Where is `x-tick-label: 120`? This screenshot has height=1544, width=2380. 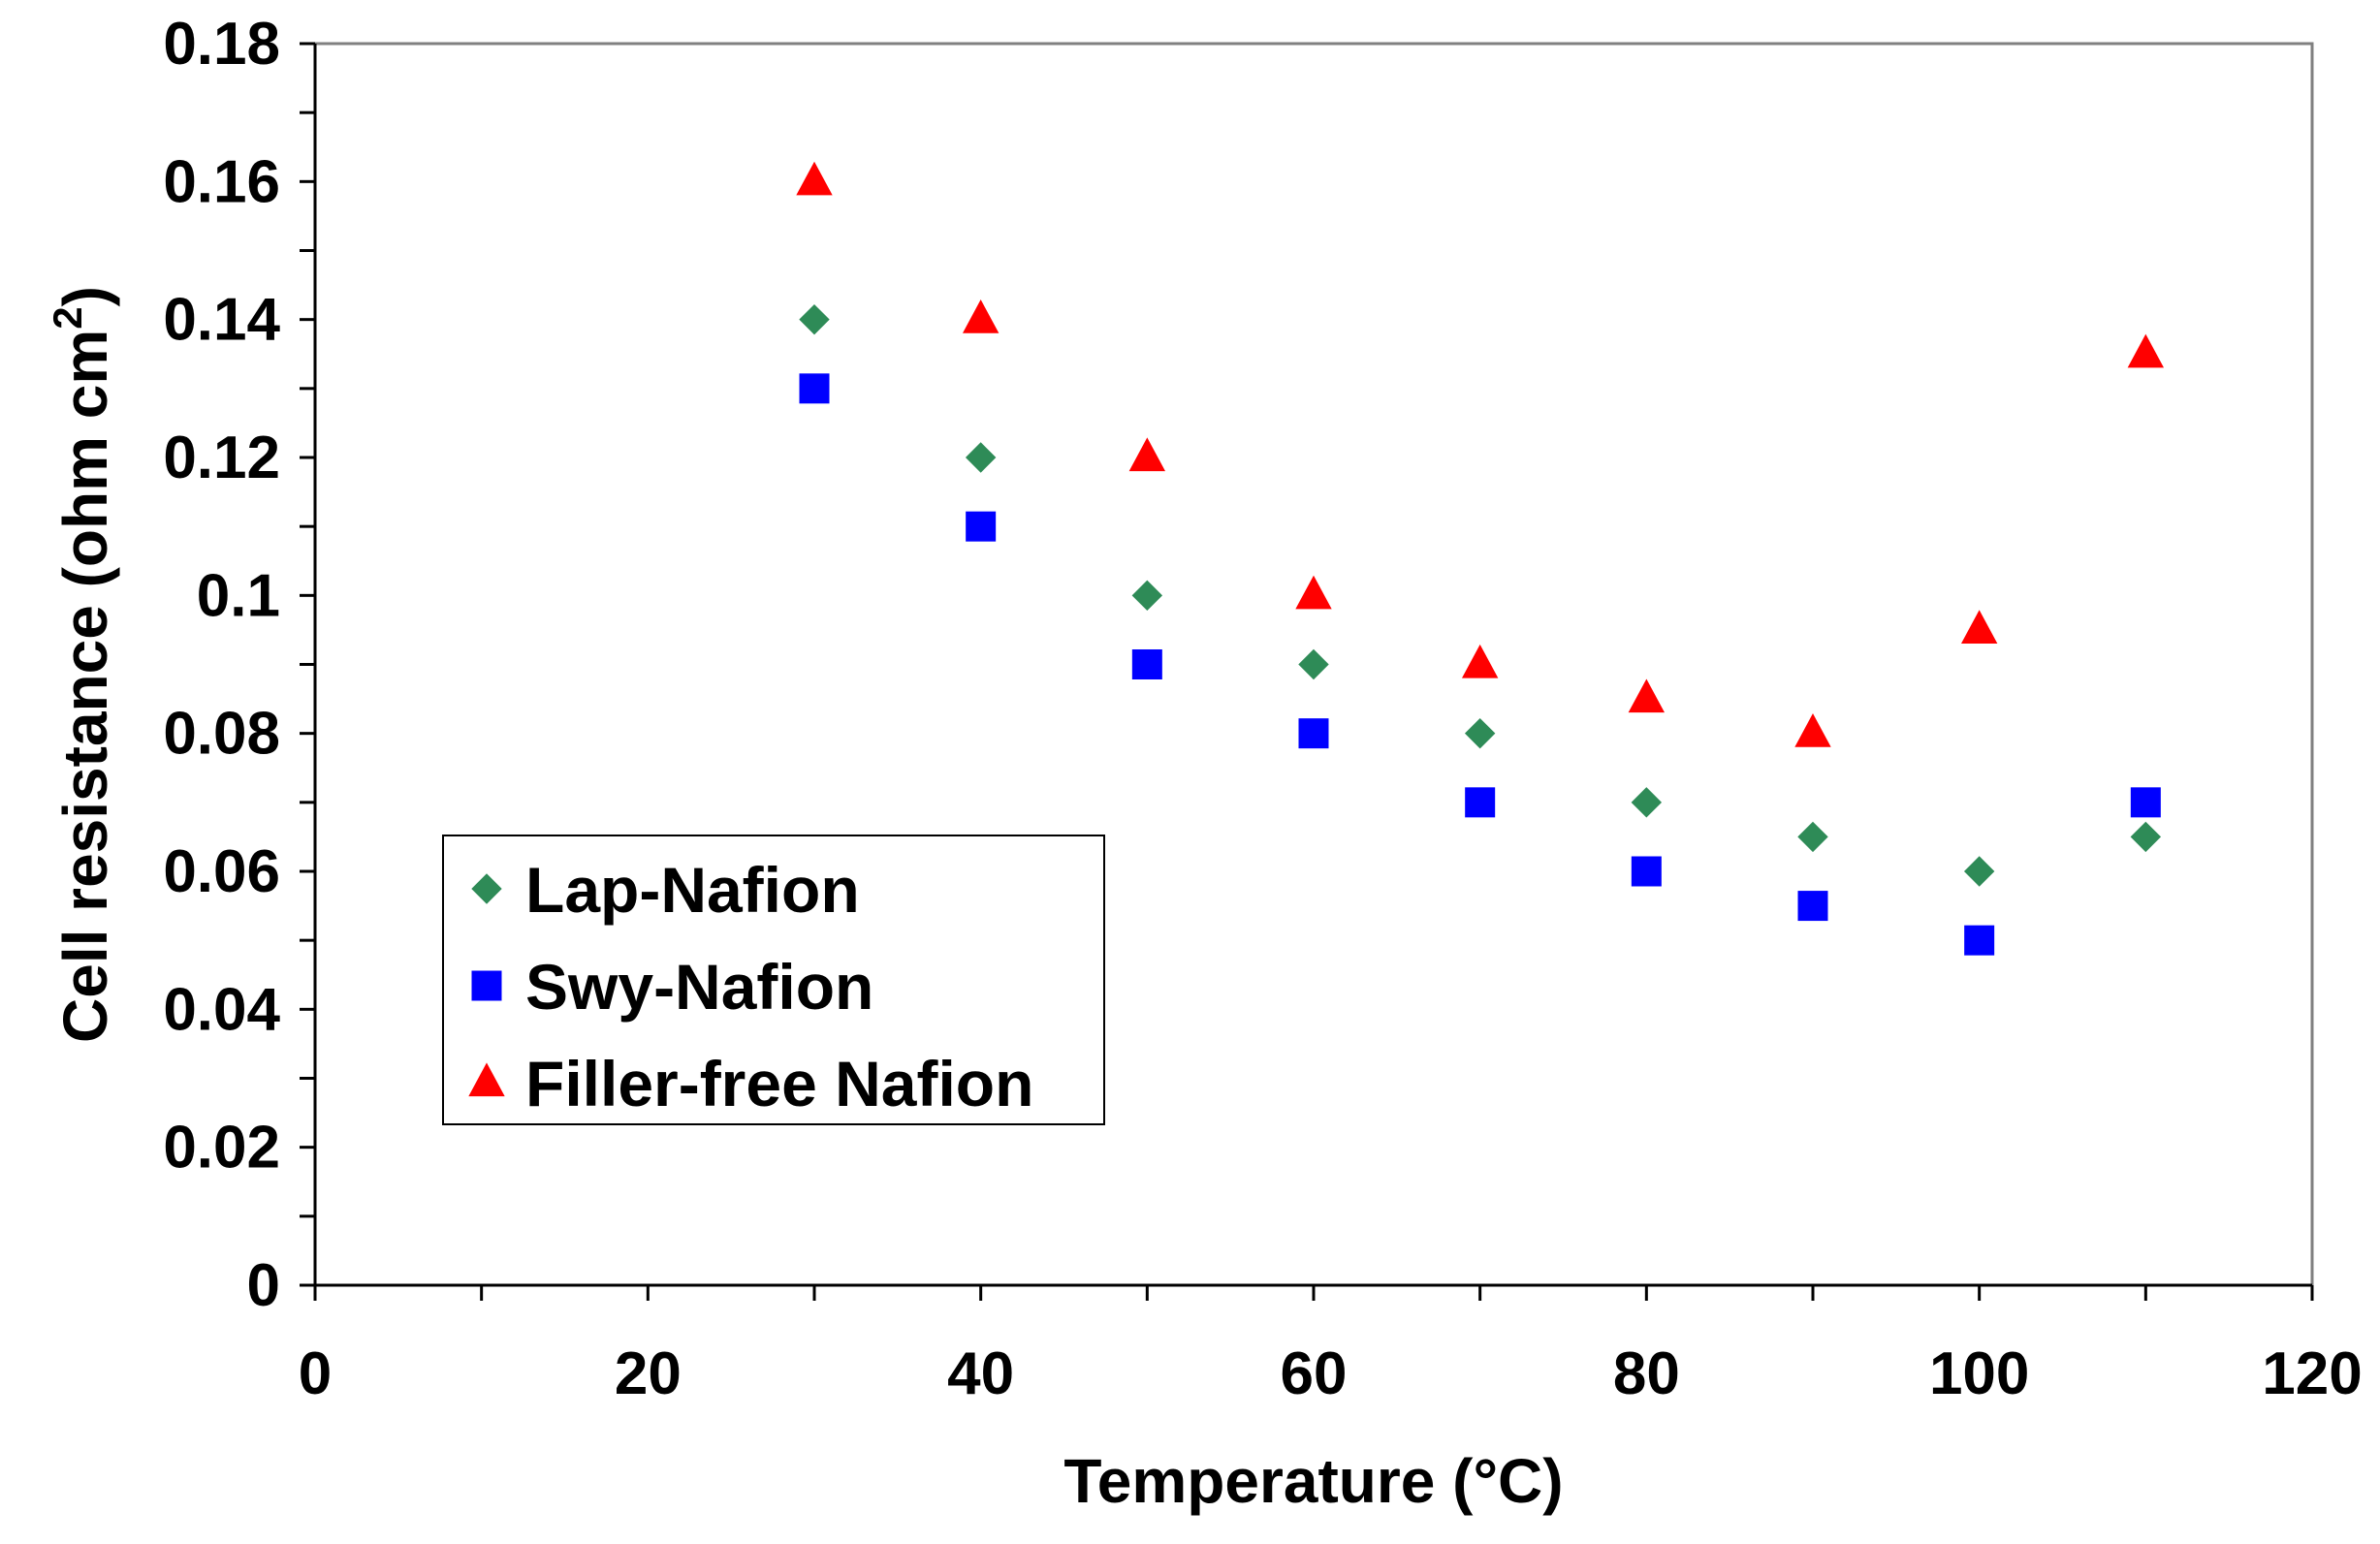 x-tick-label: 120 is located at coordinates (2312, 1373).